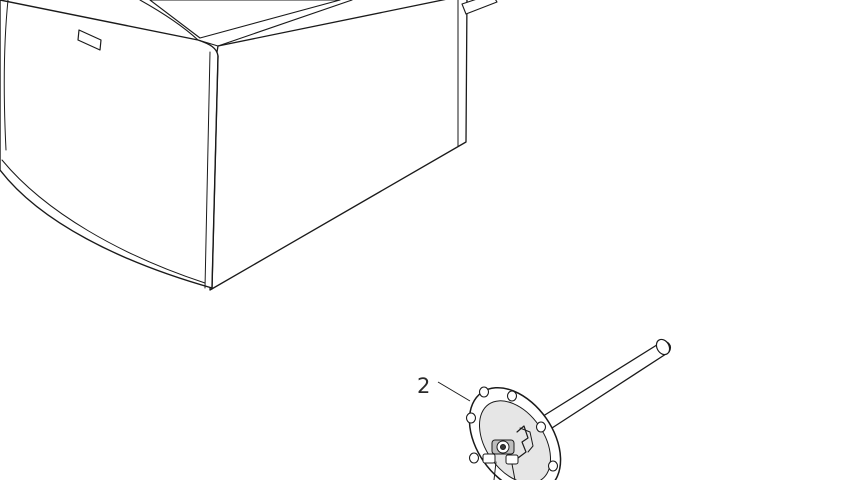 Image resolution: width=853 pixels, height=480 pixels. Describe the element at coordinates (508, 452) in the screenshot. I see `terminal-assembly` at that location.